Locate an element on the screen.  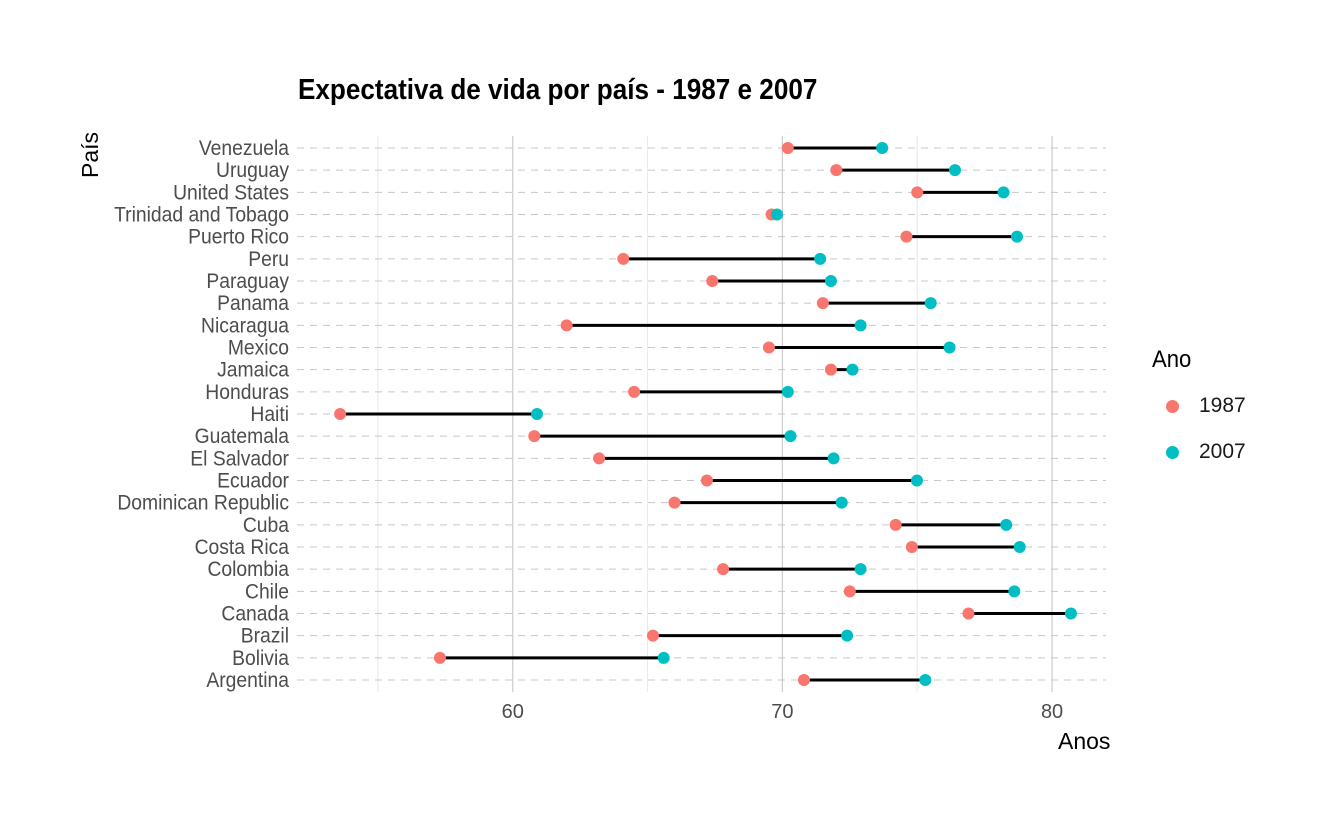
y-tick-label: Honduras is located at coordinates (247, 392).